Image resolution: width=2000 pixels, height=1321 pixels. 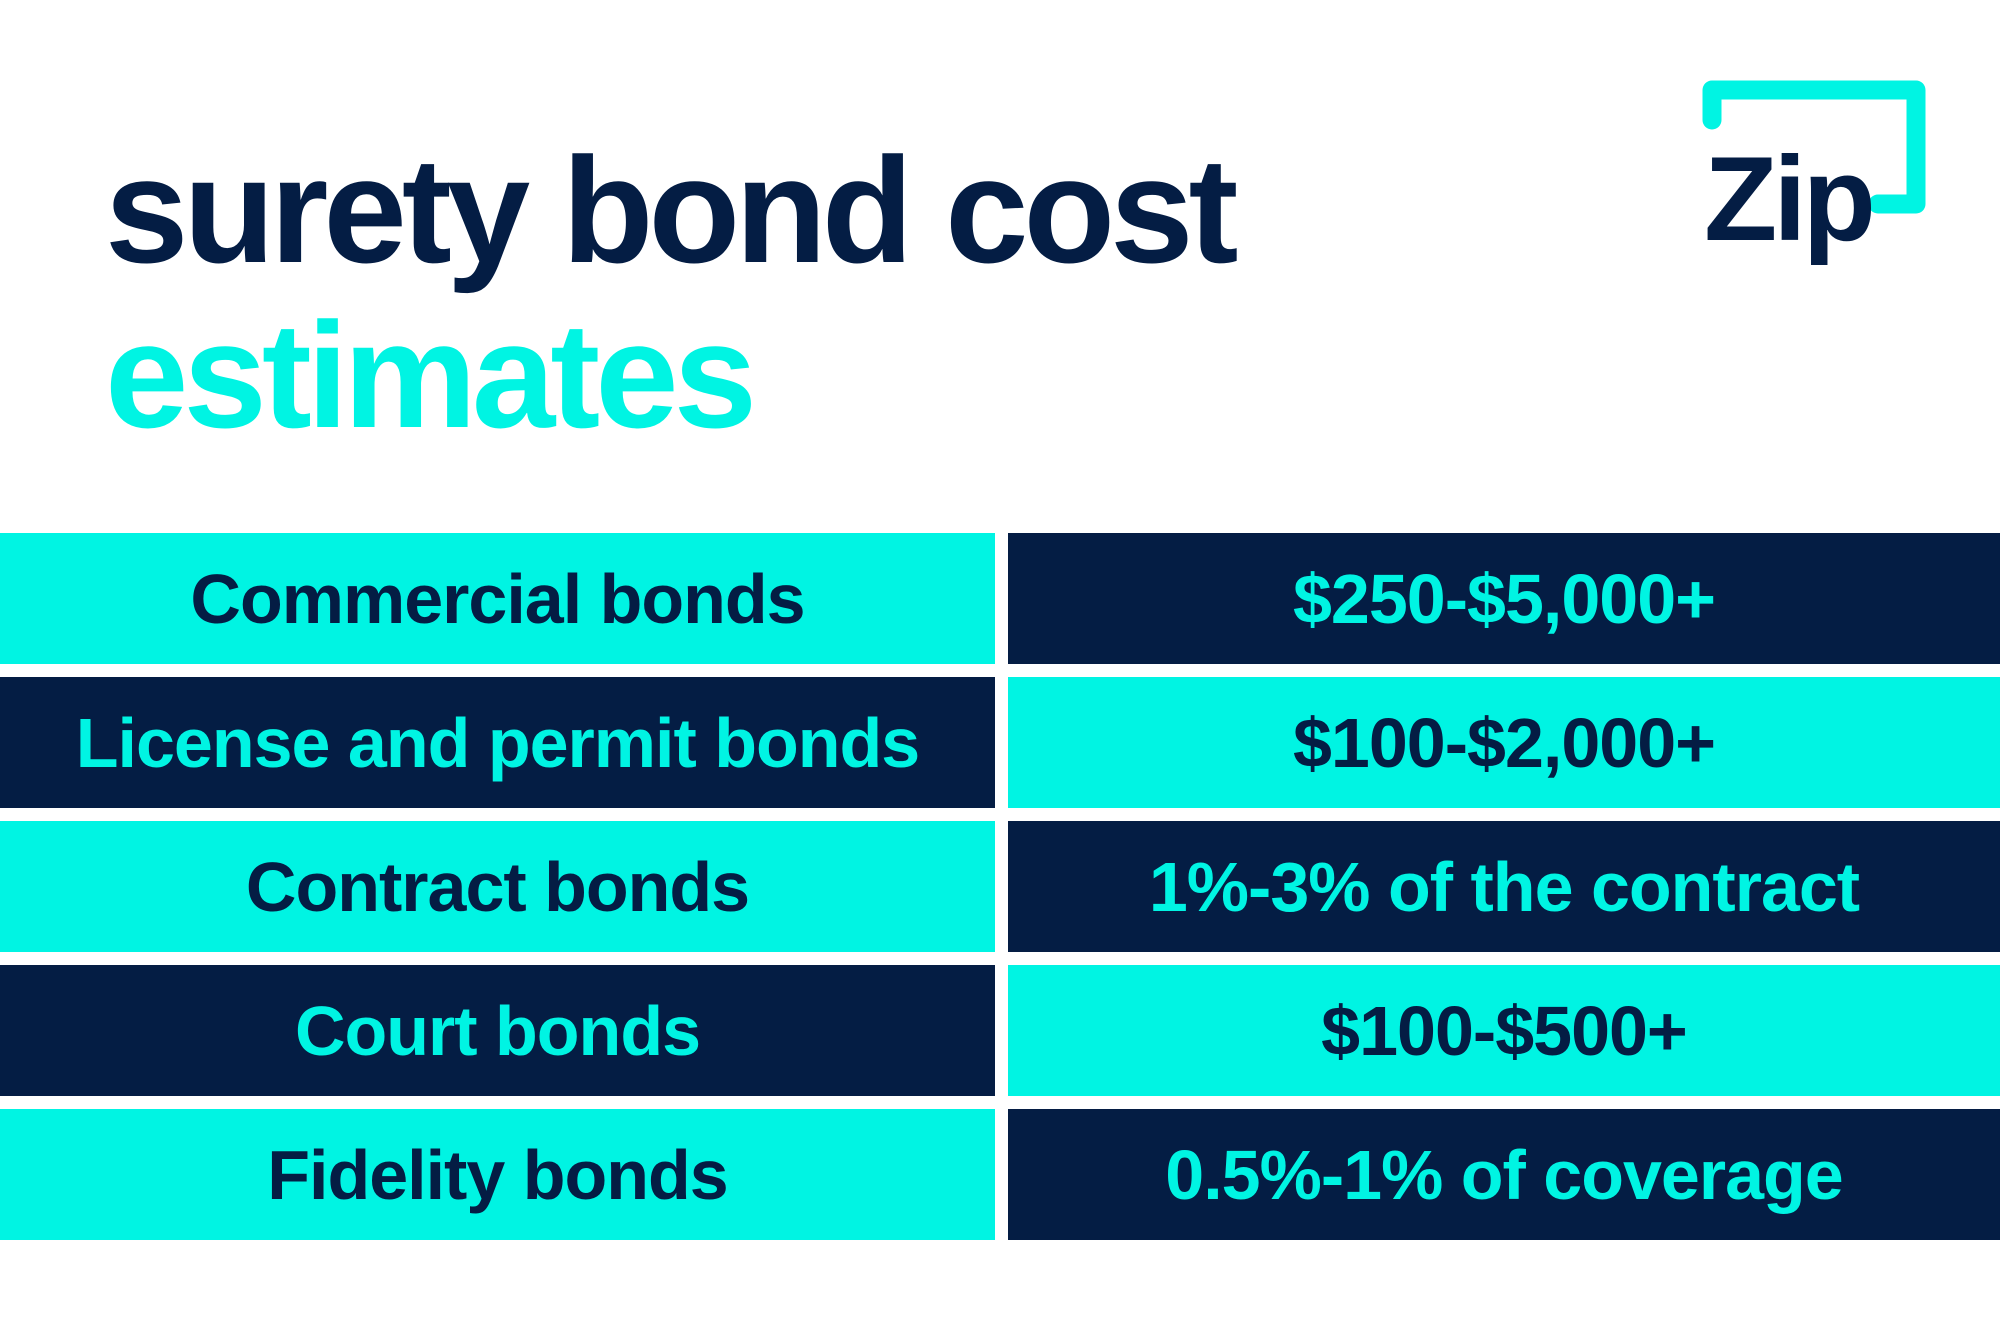 What do you see at coordinates (1000, 742) in the screenshot?
I see `table-row: License and permit bonds $100-$2,000+` at bounding box center [1000, 742].